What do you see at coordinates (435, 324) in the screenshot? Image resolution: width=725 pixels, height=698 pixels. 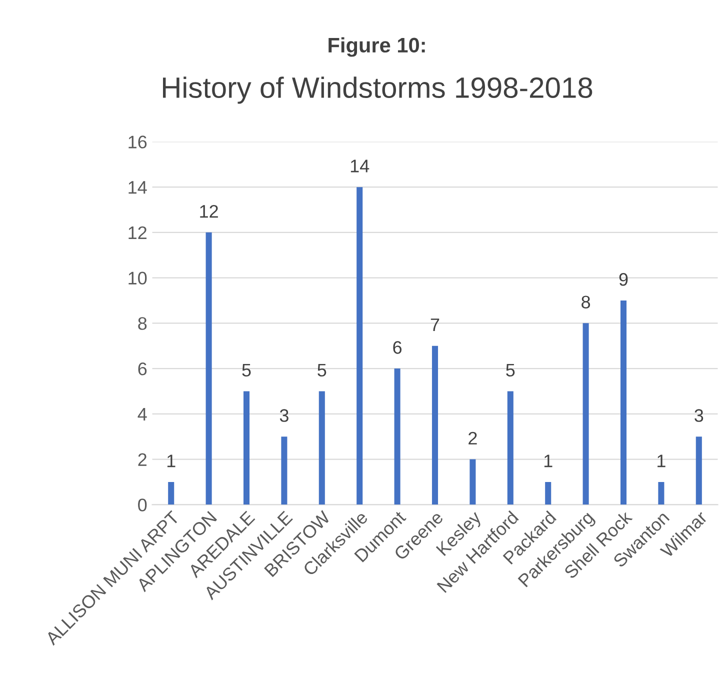 I see `data-label: 7` at bounding box center [435, 324].